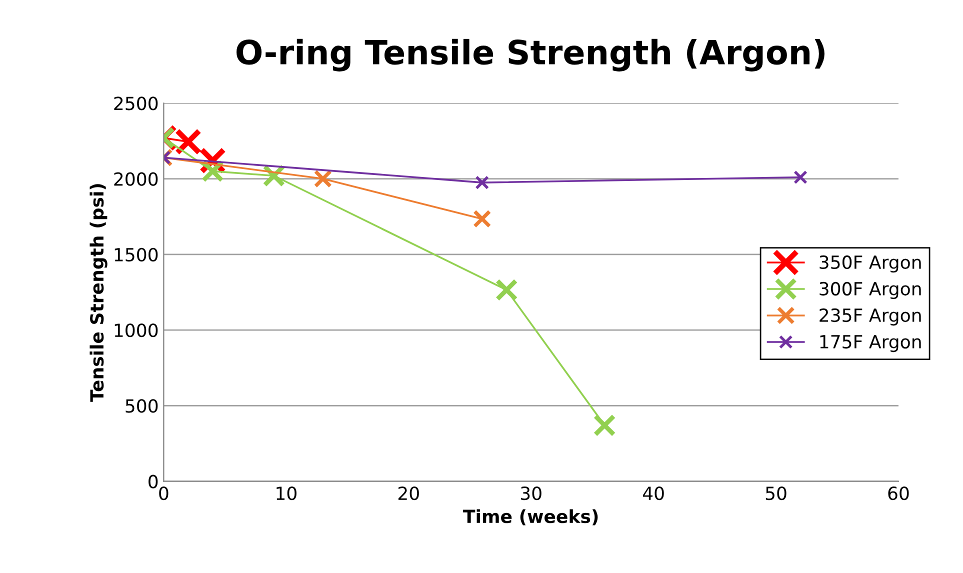  I want to click on y-tick-label: 1500, so click(136, 255).